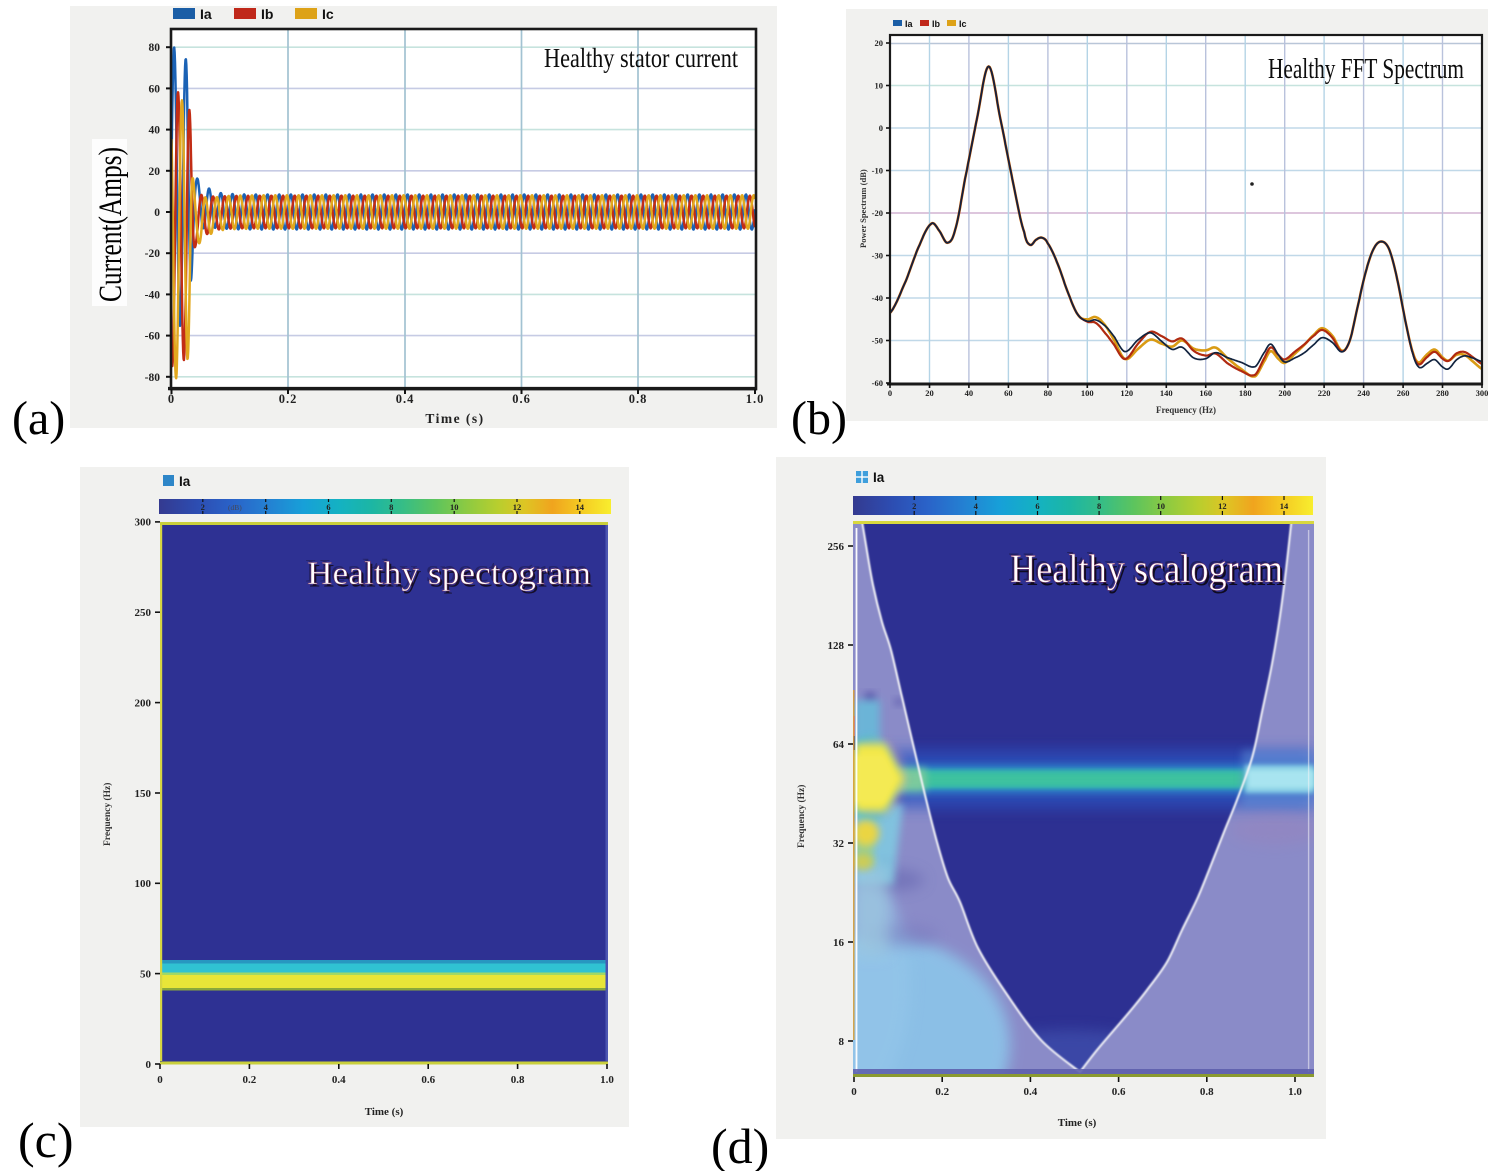  What do you see at coordinates (877, 341) in the screenshot?
I see `svg-text: -50` at bounding box center [877, 341].